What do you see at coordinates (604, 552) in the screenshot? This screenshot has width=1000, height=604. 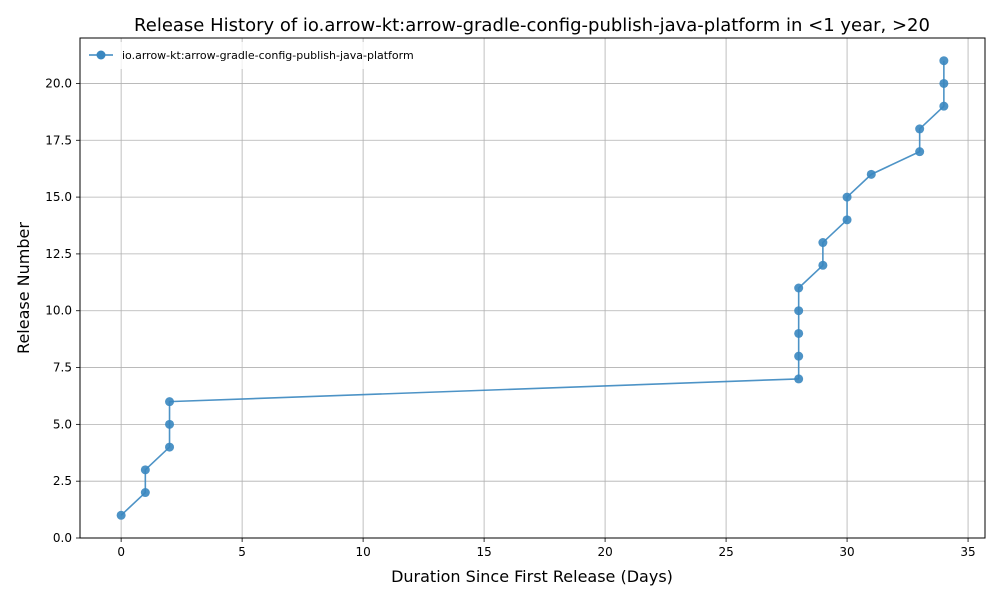 I see `x-tick-label: 20` at bounding box center [604, 552].